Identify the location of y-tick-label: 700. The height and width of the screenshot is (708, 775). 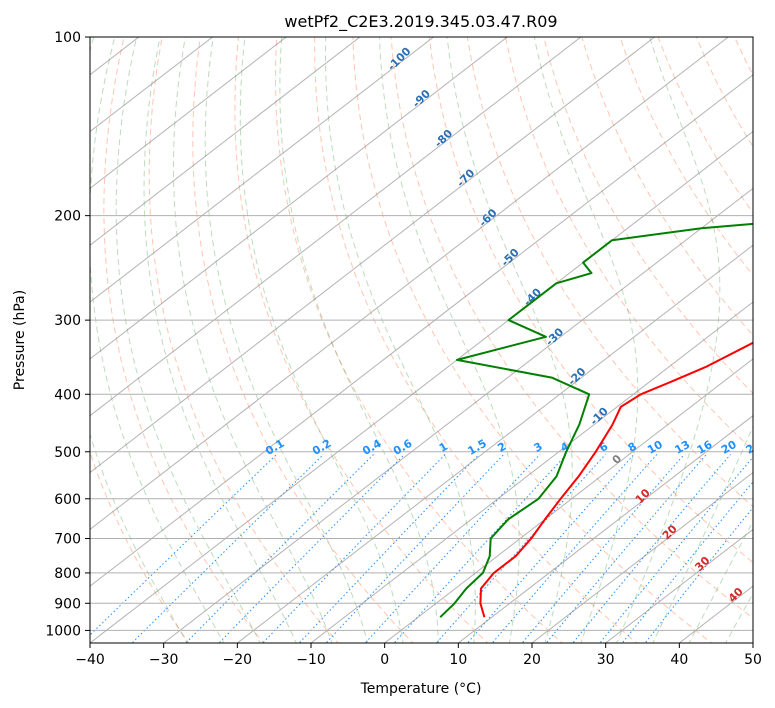
(67, 540).